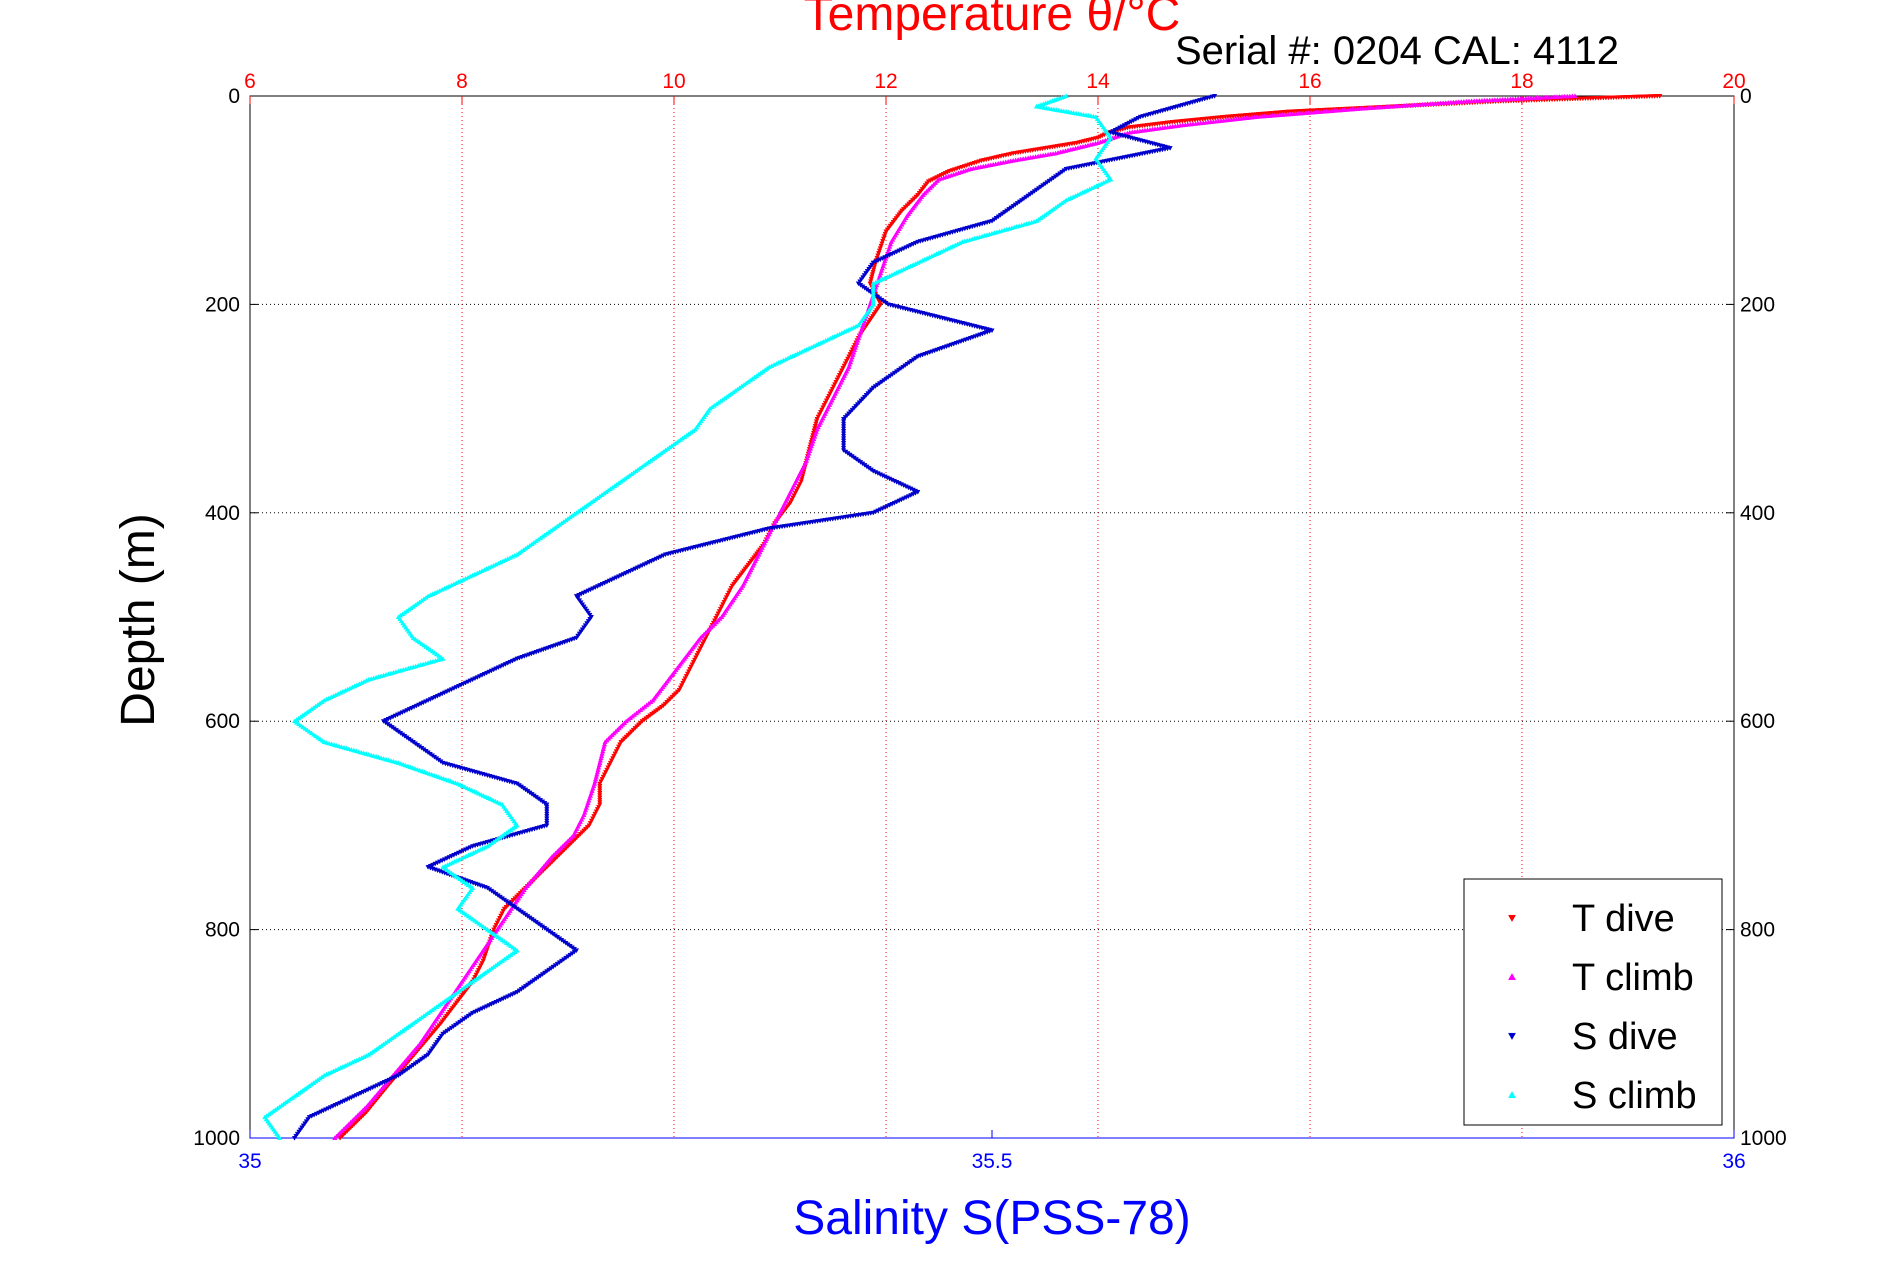 Image resolution: width=1891 pixels, height=1262 pixels. I want to click on temperature-tick-label: 18, so click(1521, 81).